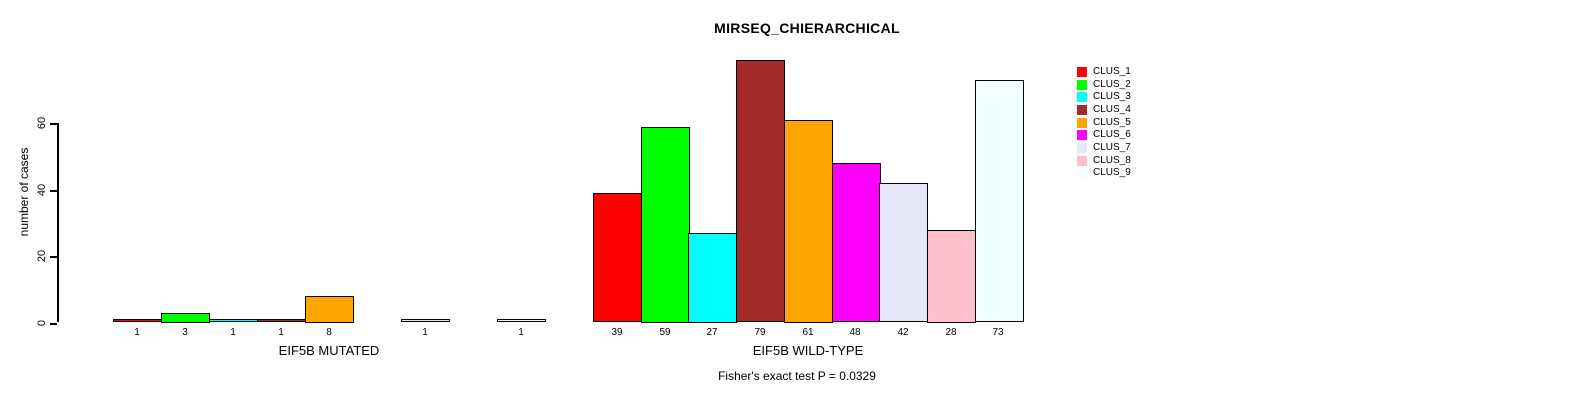 The width and height of the screenshot is (1590, 400). I want to click on bar-CLUS_2-eif5b-wild-type, so click(665, 225).